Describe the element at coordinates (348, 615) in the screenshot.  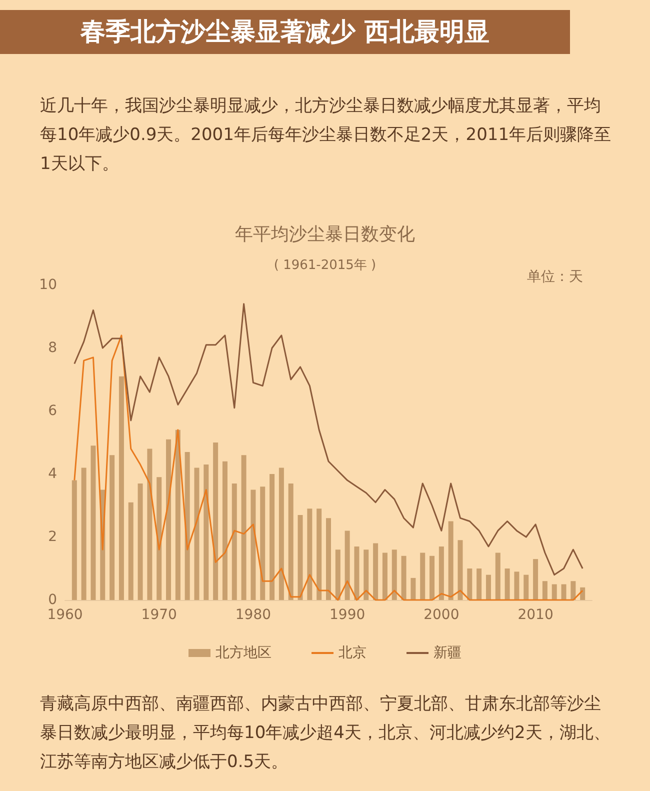
I see `x-tick-label: 1990` at that location.